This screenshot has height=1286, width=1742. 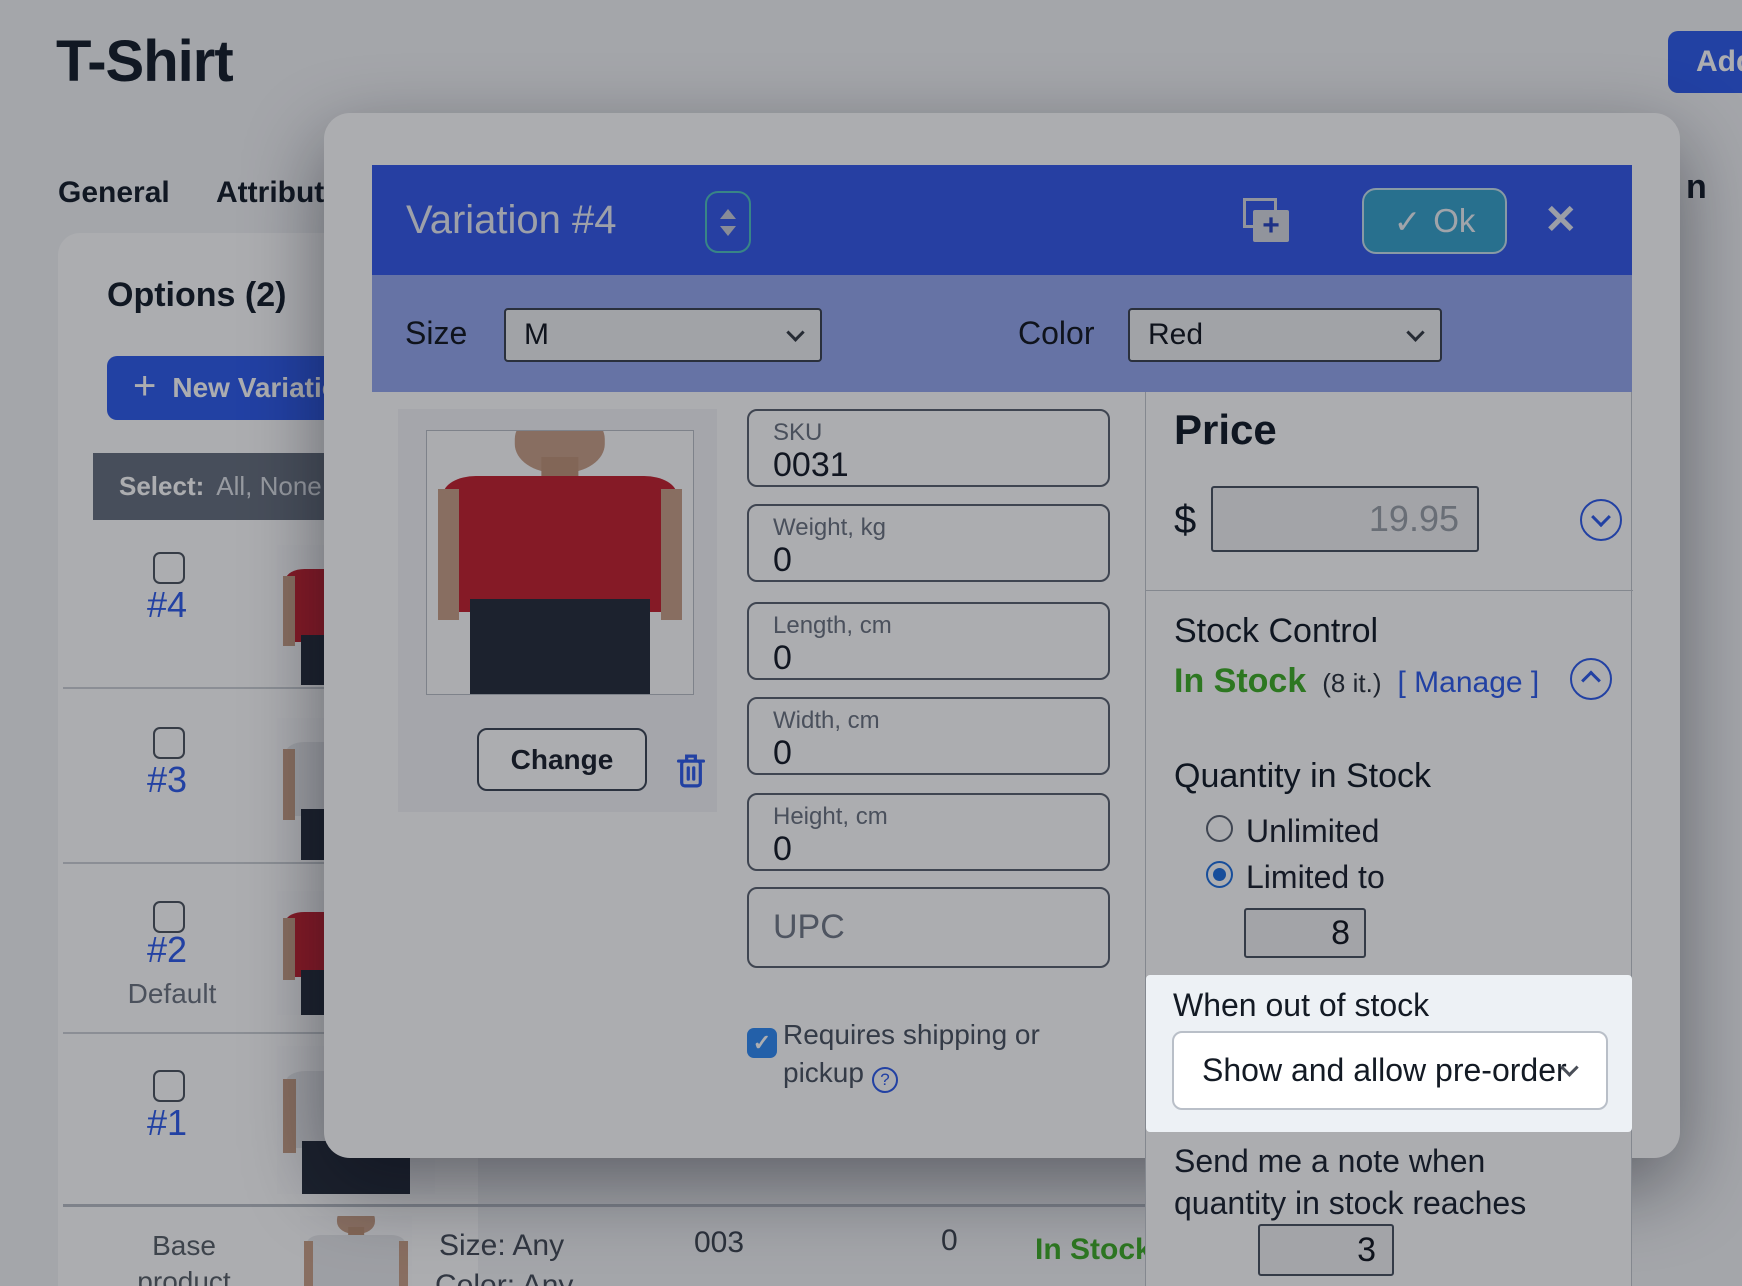 I want to click on base-sku-value: 003, so click(x=719, y=1242).